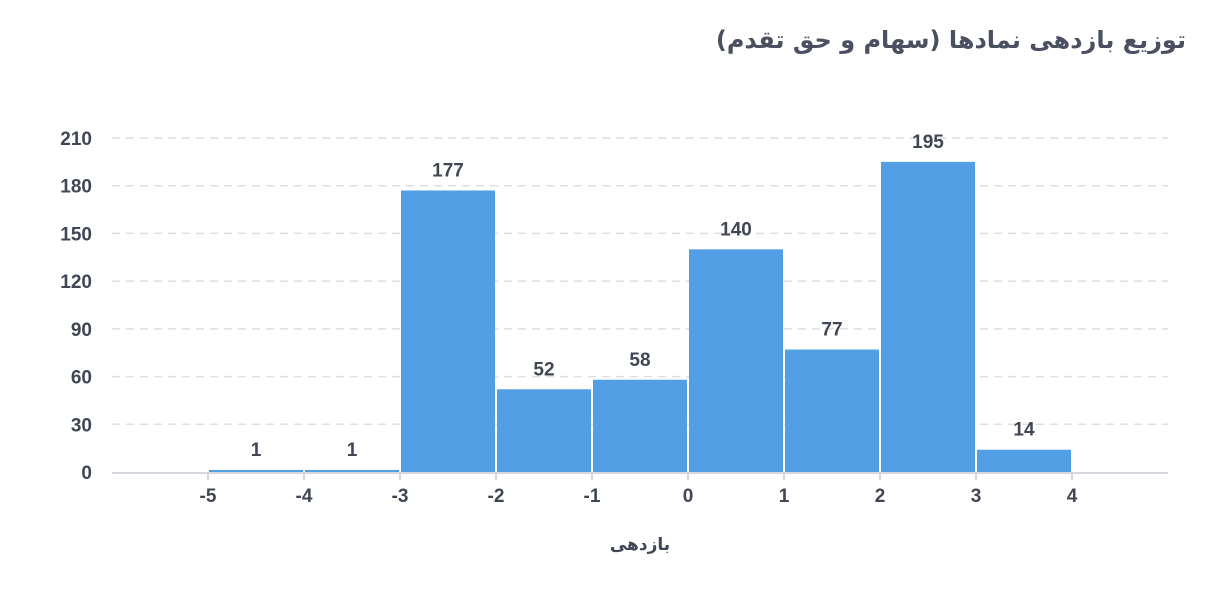  Describe the element at coordinates (1072, 496) in the screenshot. I see `x-tick-label: 4` at that location.